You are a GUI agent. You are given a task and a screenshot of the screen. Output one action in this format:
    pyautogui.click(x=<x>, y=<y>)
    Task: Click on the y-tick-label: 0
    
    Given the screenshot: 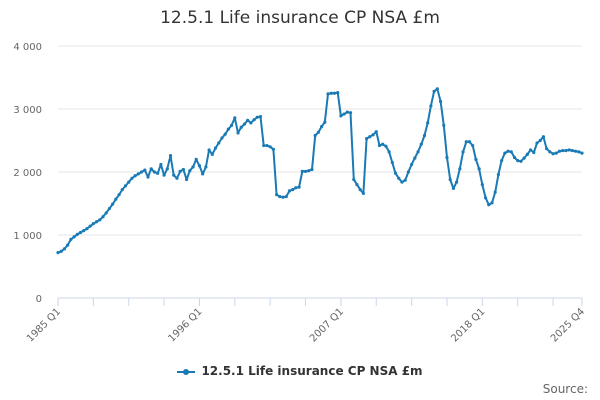 What is the action you would take?
    pyautogui.click(x=39, y=299)
    